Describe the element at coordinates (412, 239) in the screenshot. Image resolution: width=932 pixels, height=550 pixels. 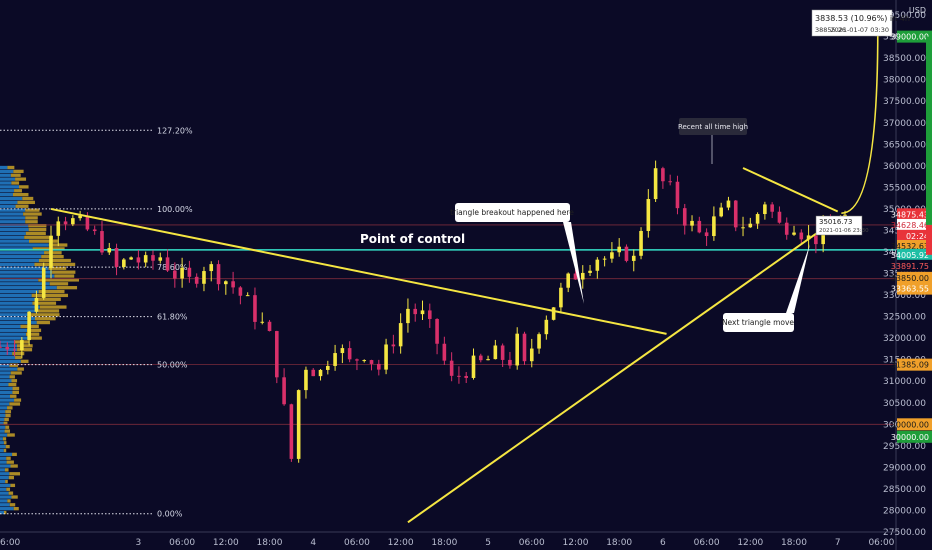
I see `point-of-control-label: Point of control` at that location.